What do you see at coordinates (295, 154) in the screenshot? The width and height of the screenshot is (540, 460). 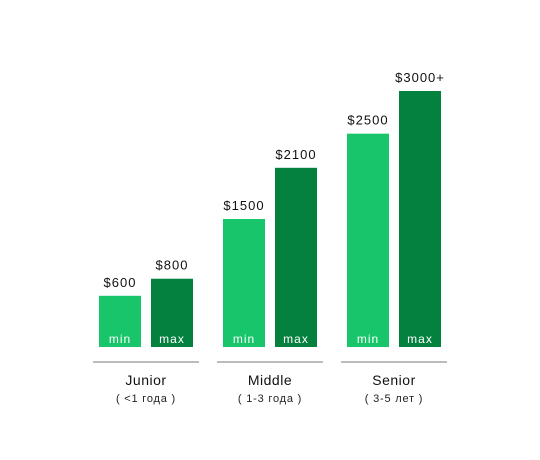 I see `value-label-middle-max: $2100` at bounding box center [295, 154].